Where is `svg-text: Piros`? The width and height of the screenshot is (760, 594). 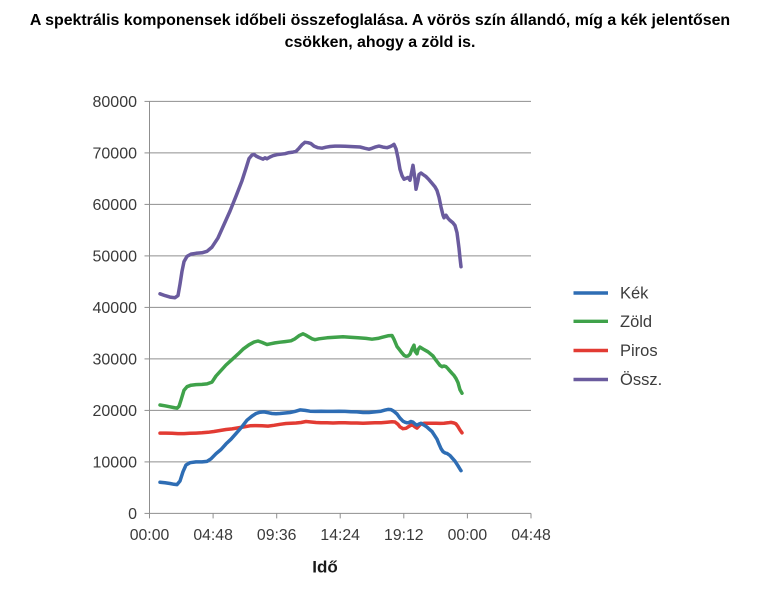
svg-text: Piros is located at coordinates (639, 351).